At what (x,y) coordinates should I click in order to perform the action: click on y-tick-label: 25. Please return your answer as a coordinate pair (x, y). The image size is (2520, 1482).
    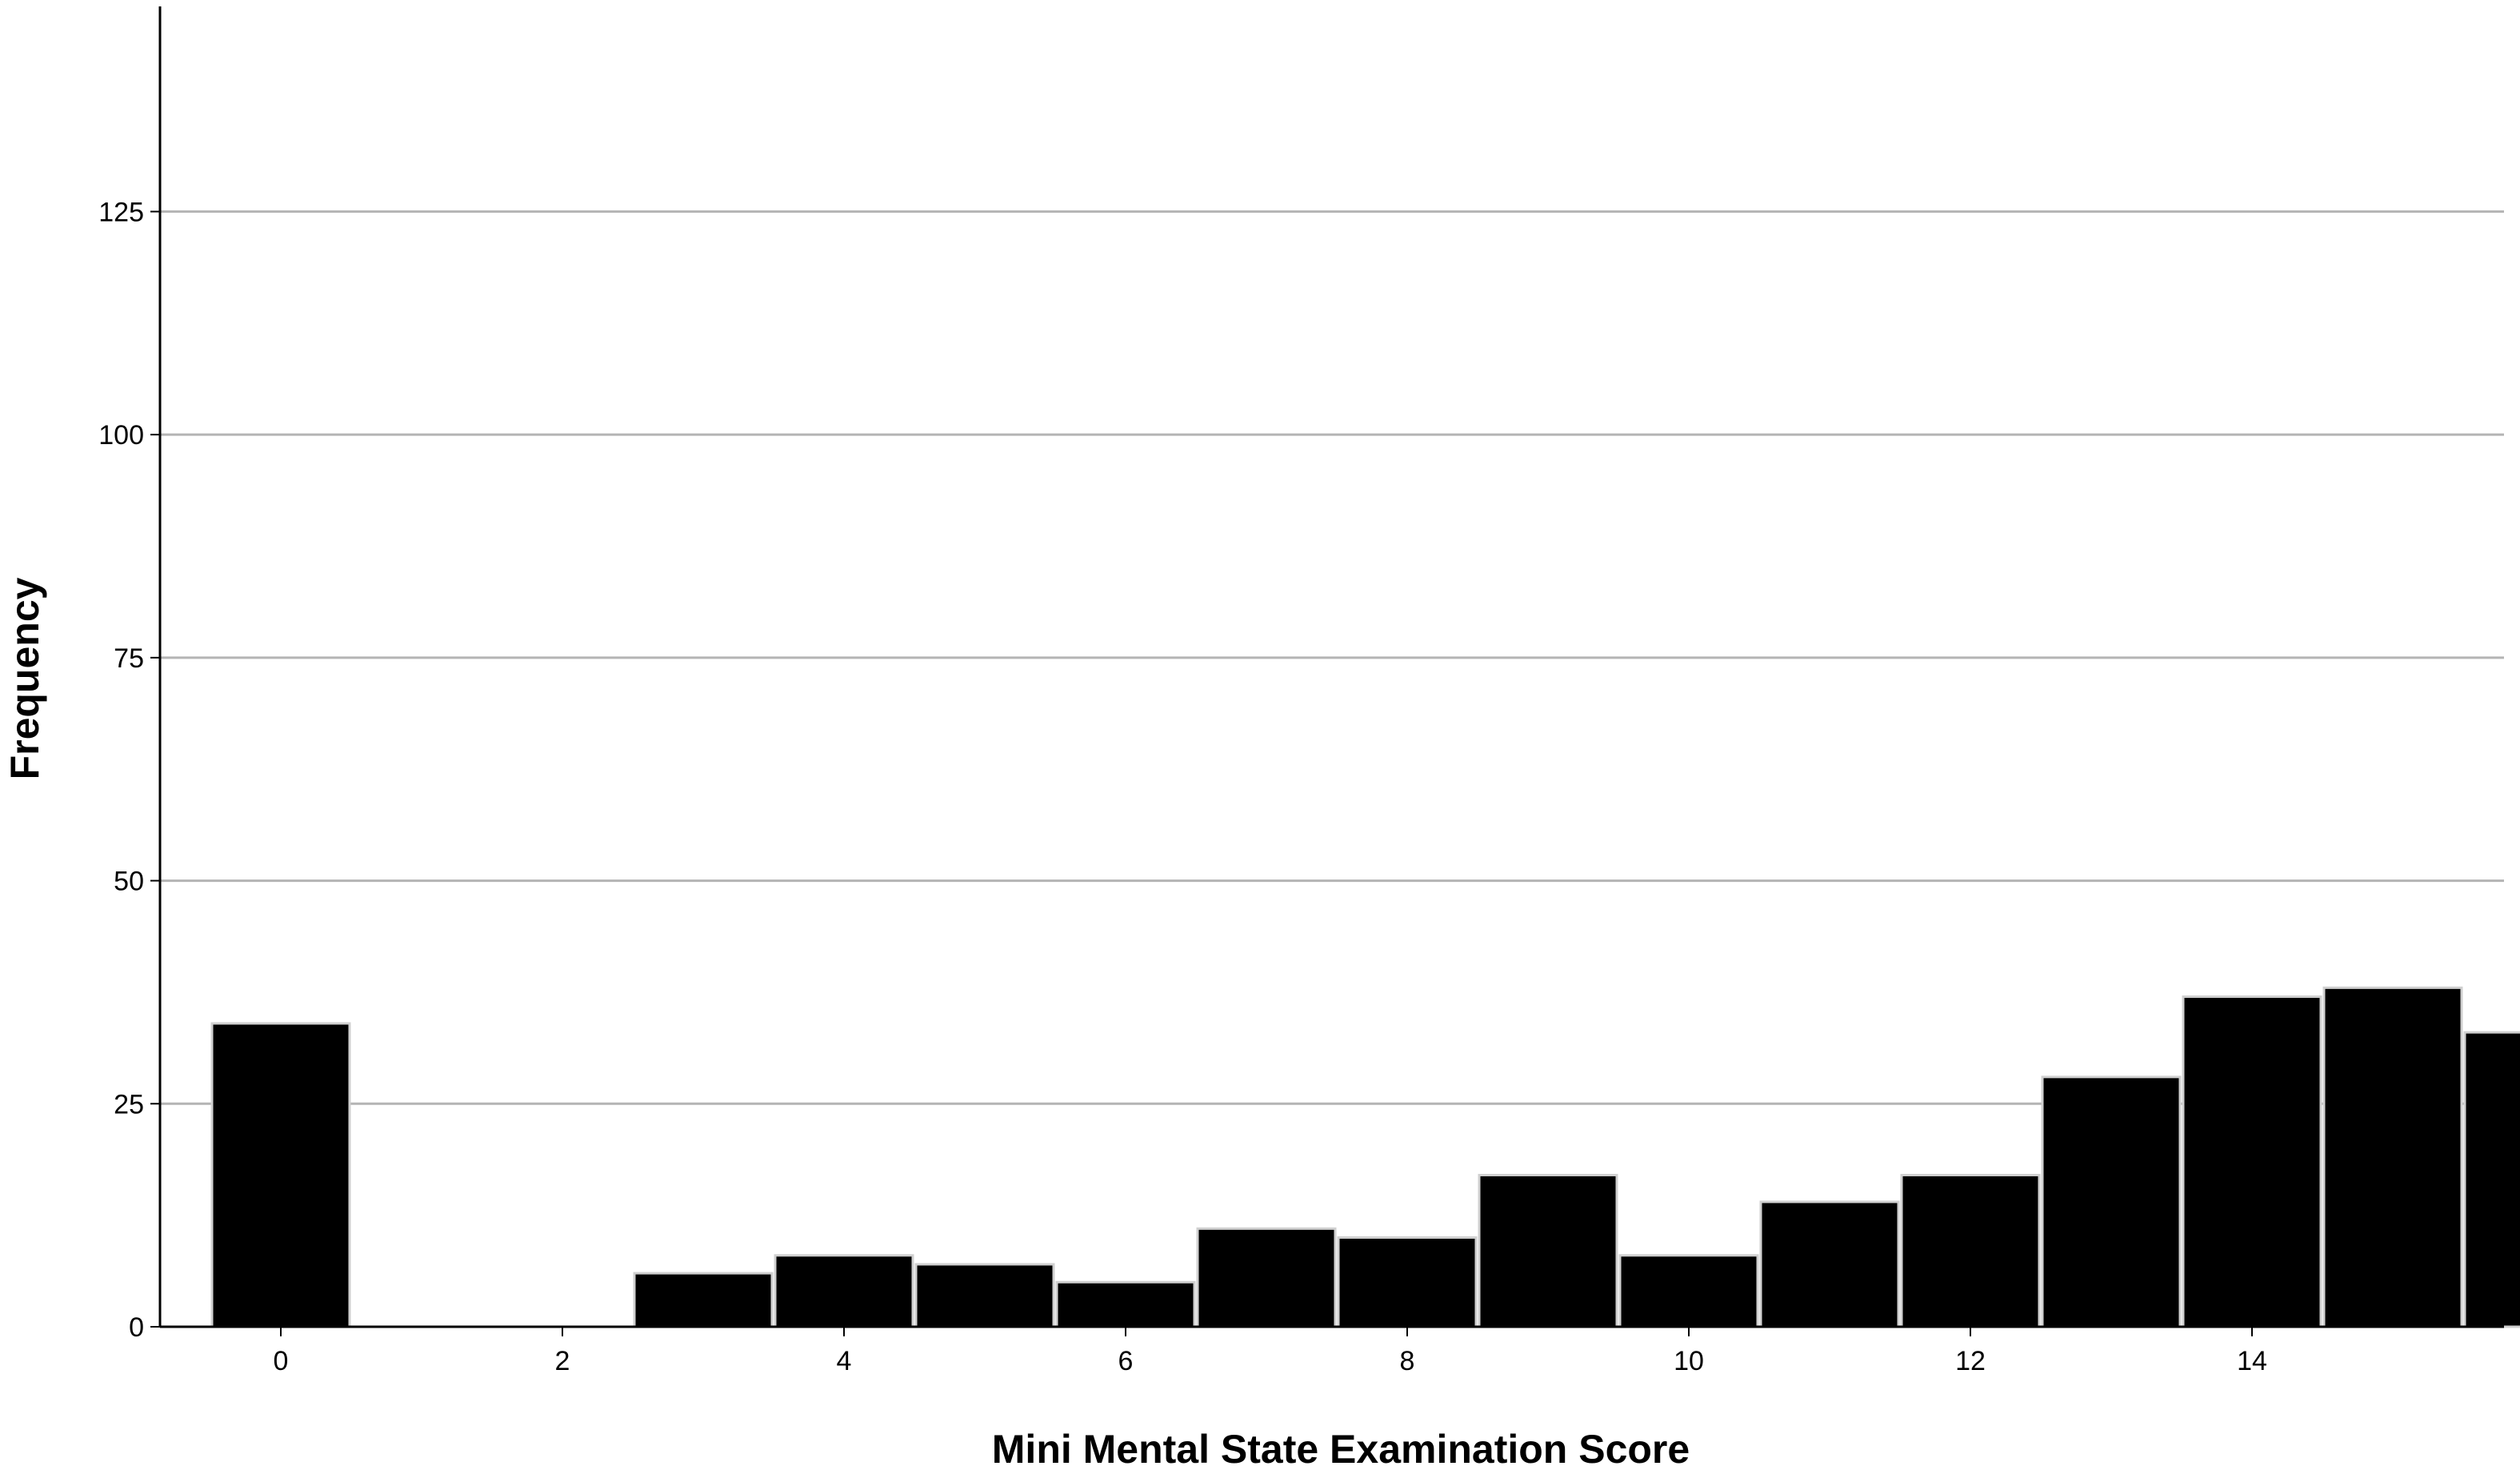
    Looking at the image, I should click on (129, 1104).